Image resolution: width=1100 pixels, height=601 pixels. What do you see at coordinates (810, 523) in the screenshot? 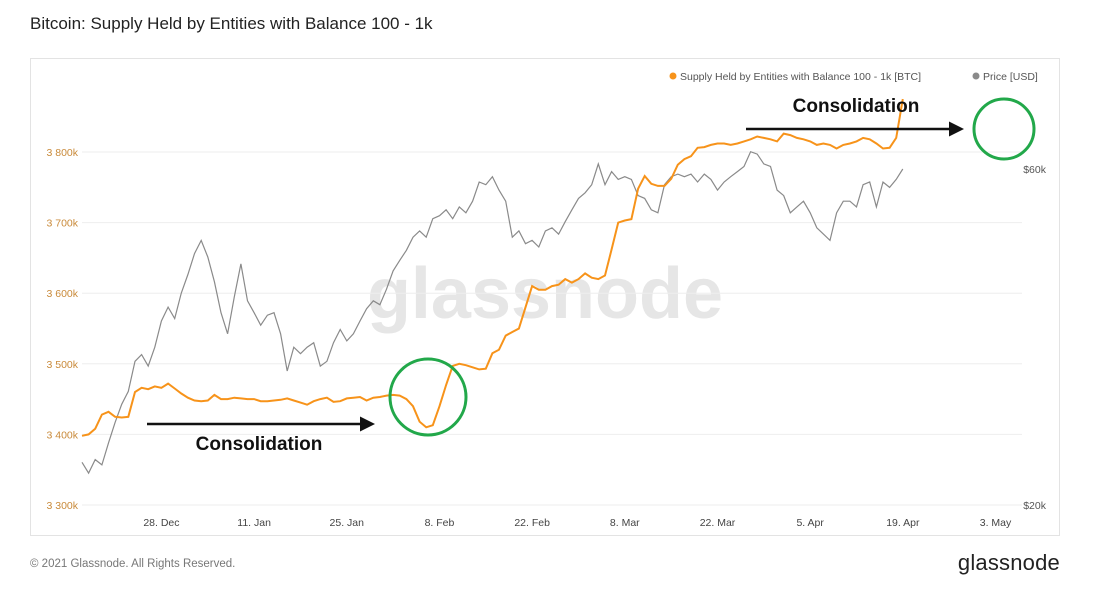
I see `x-tick-label: 5. Apr` at bounding box center [810, 523].